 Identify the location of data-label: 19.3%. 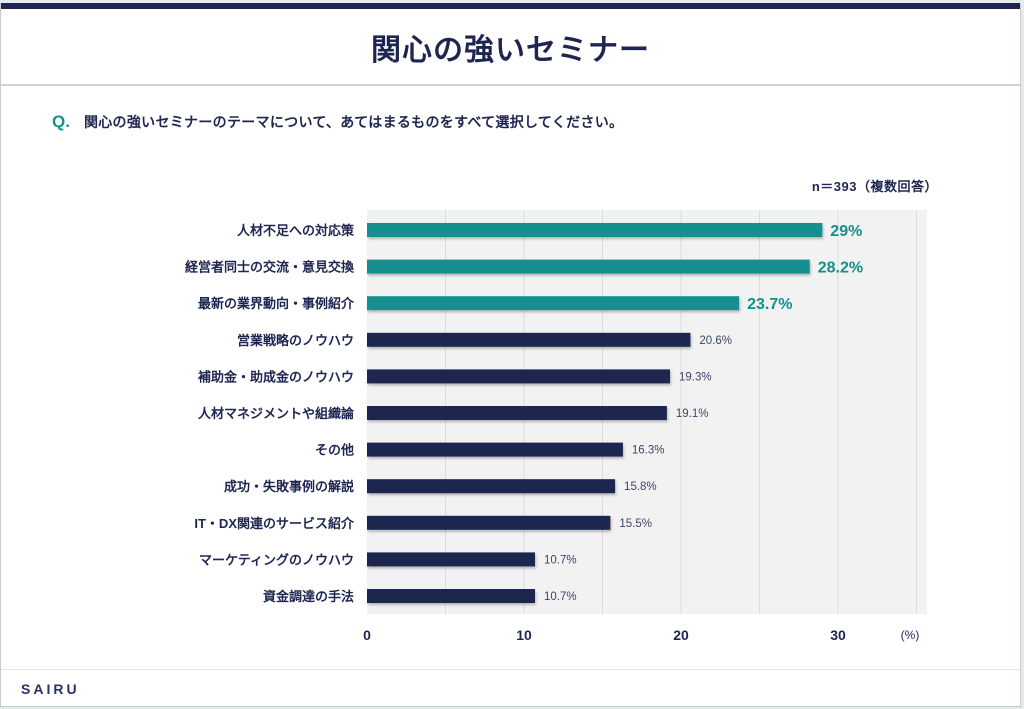
(695, 377).